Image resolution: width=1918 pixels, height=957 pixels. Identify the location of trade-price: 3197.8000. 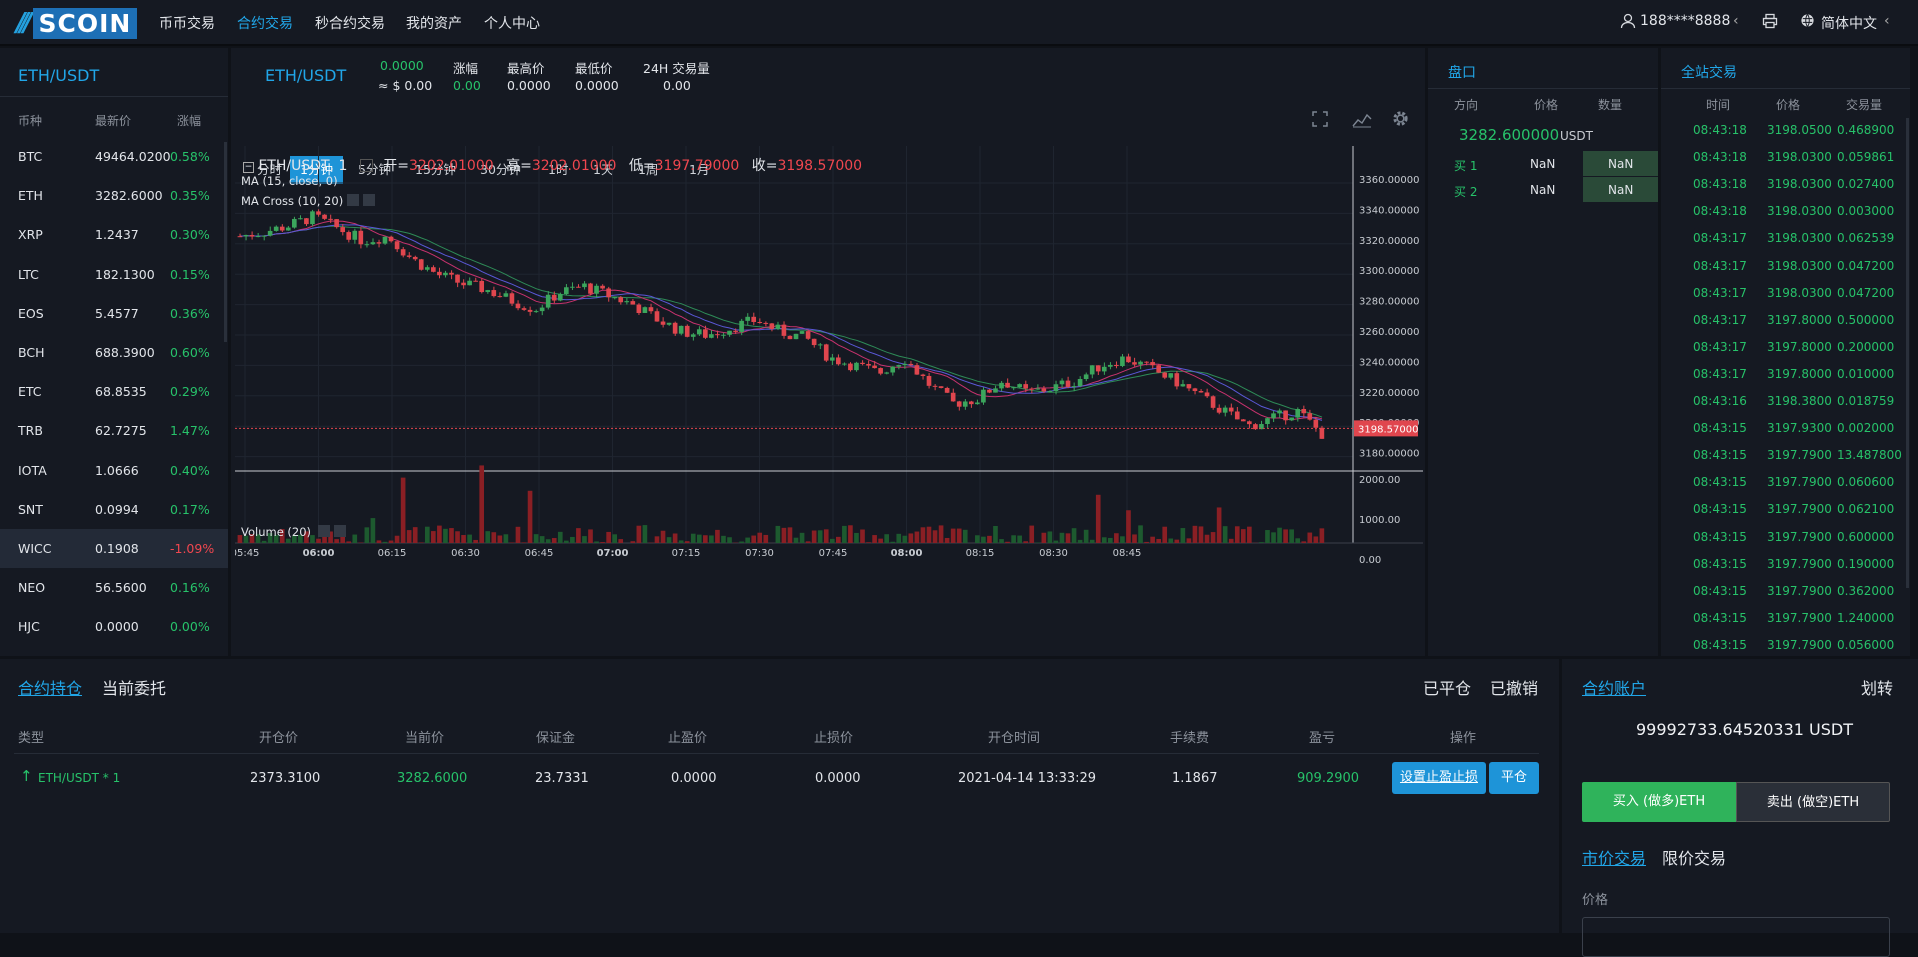
(1799, 374).